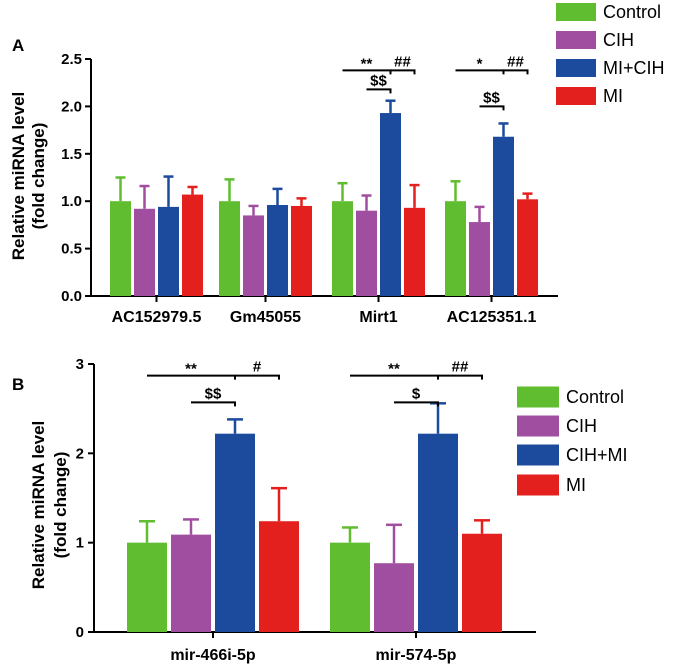  What do you see at coordinates (60, 505) in the screenshot?
I see `panel-b-ylabel-line2: (fold change)` at bounding box center [60, 505].